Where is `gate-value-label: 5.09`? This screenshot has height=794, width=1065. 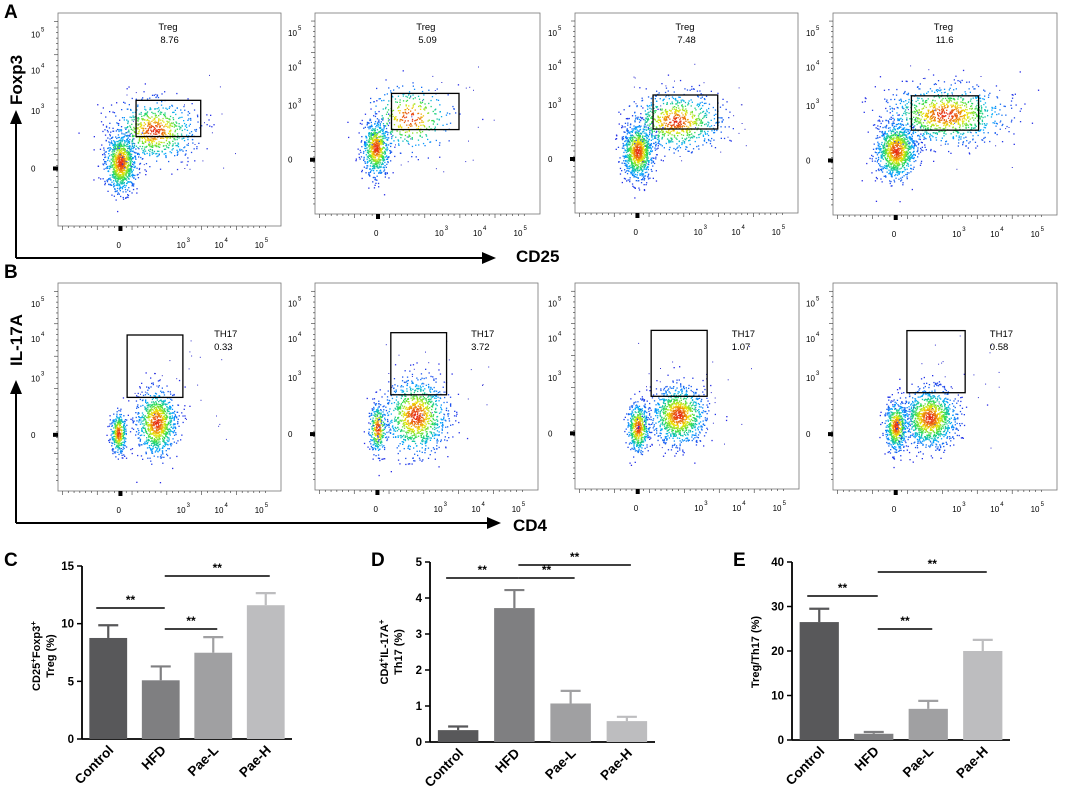
gate-value-label: 5.09 is located at coordinates (427, 40).